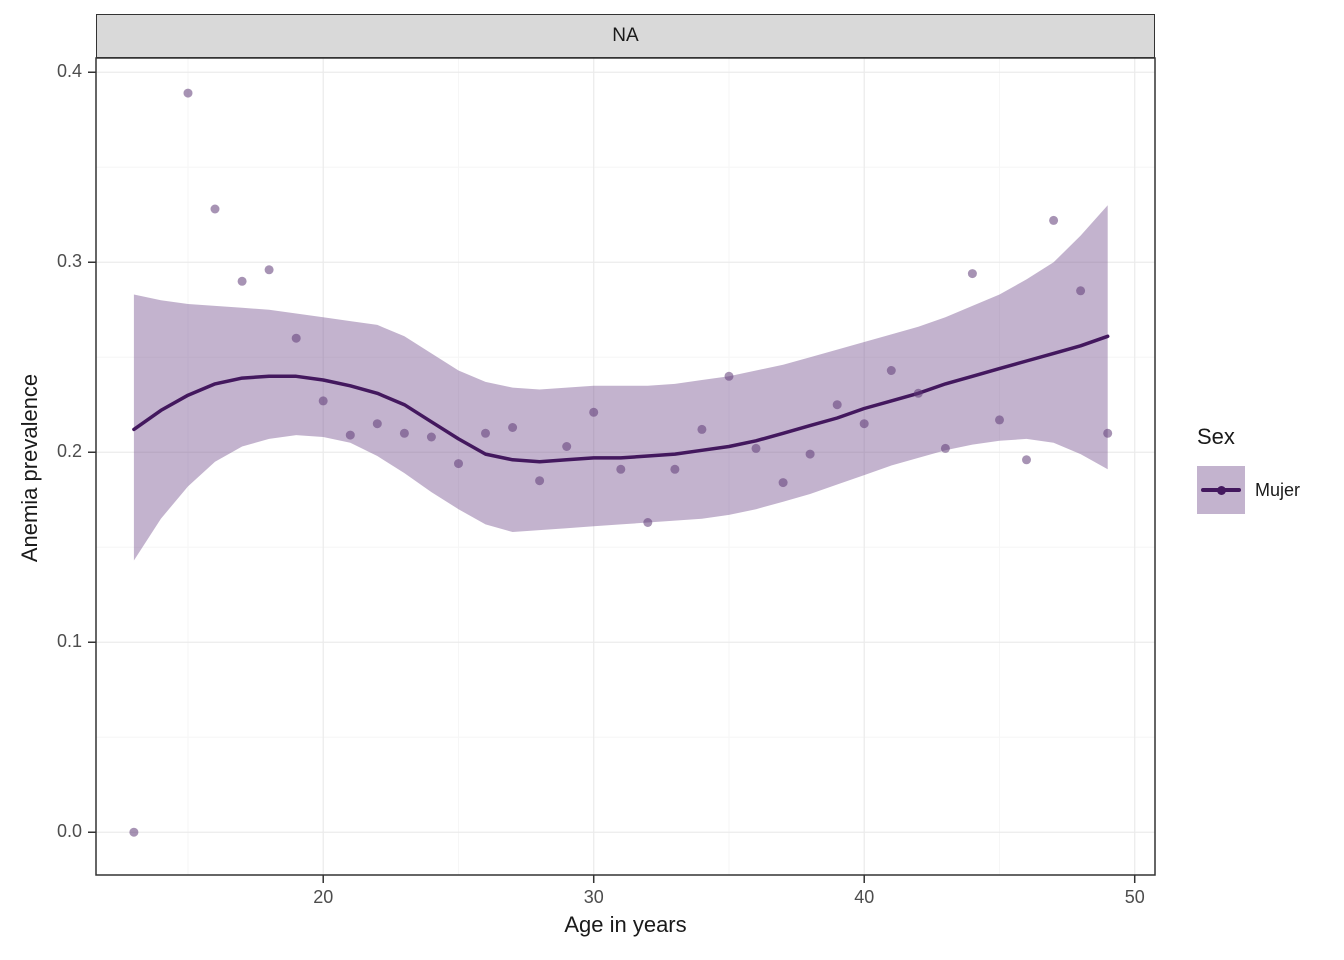 The image size is (1344, 960). What do you see at coordinates (69, 71) in the screenshot?
I see `y-axis-tick-label: 0.4` at bounding box center [69, 71].